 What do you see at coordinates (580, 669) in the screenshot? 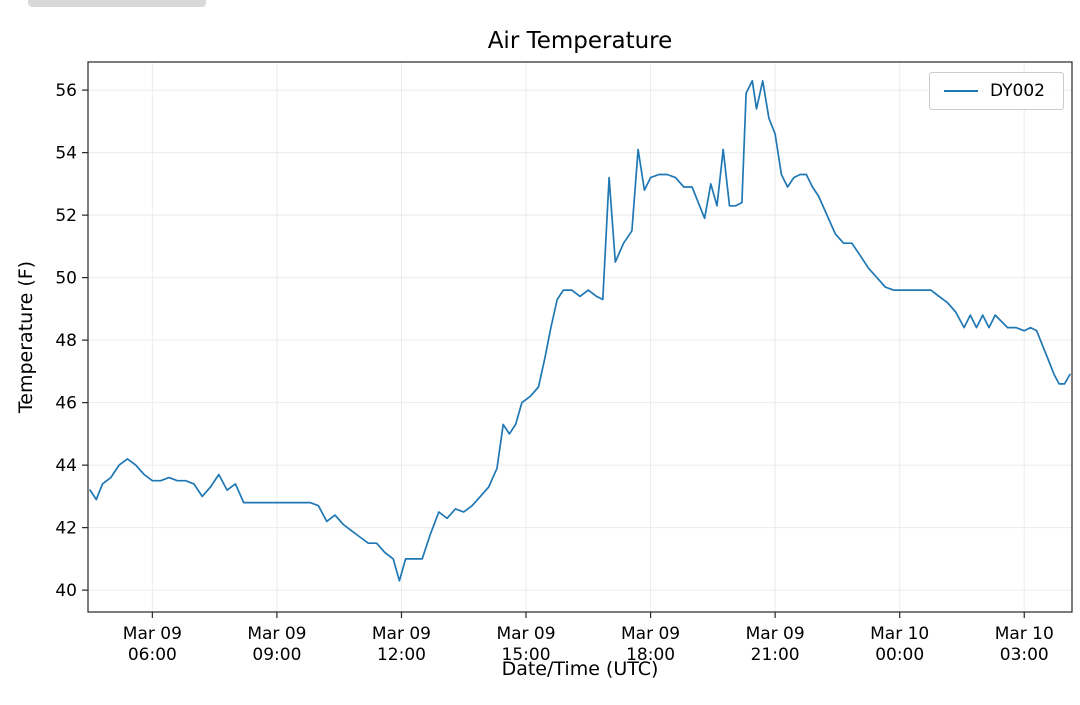
I see `x-axis-label: Date/Time (UTC)` at bounding box center [580, 669].